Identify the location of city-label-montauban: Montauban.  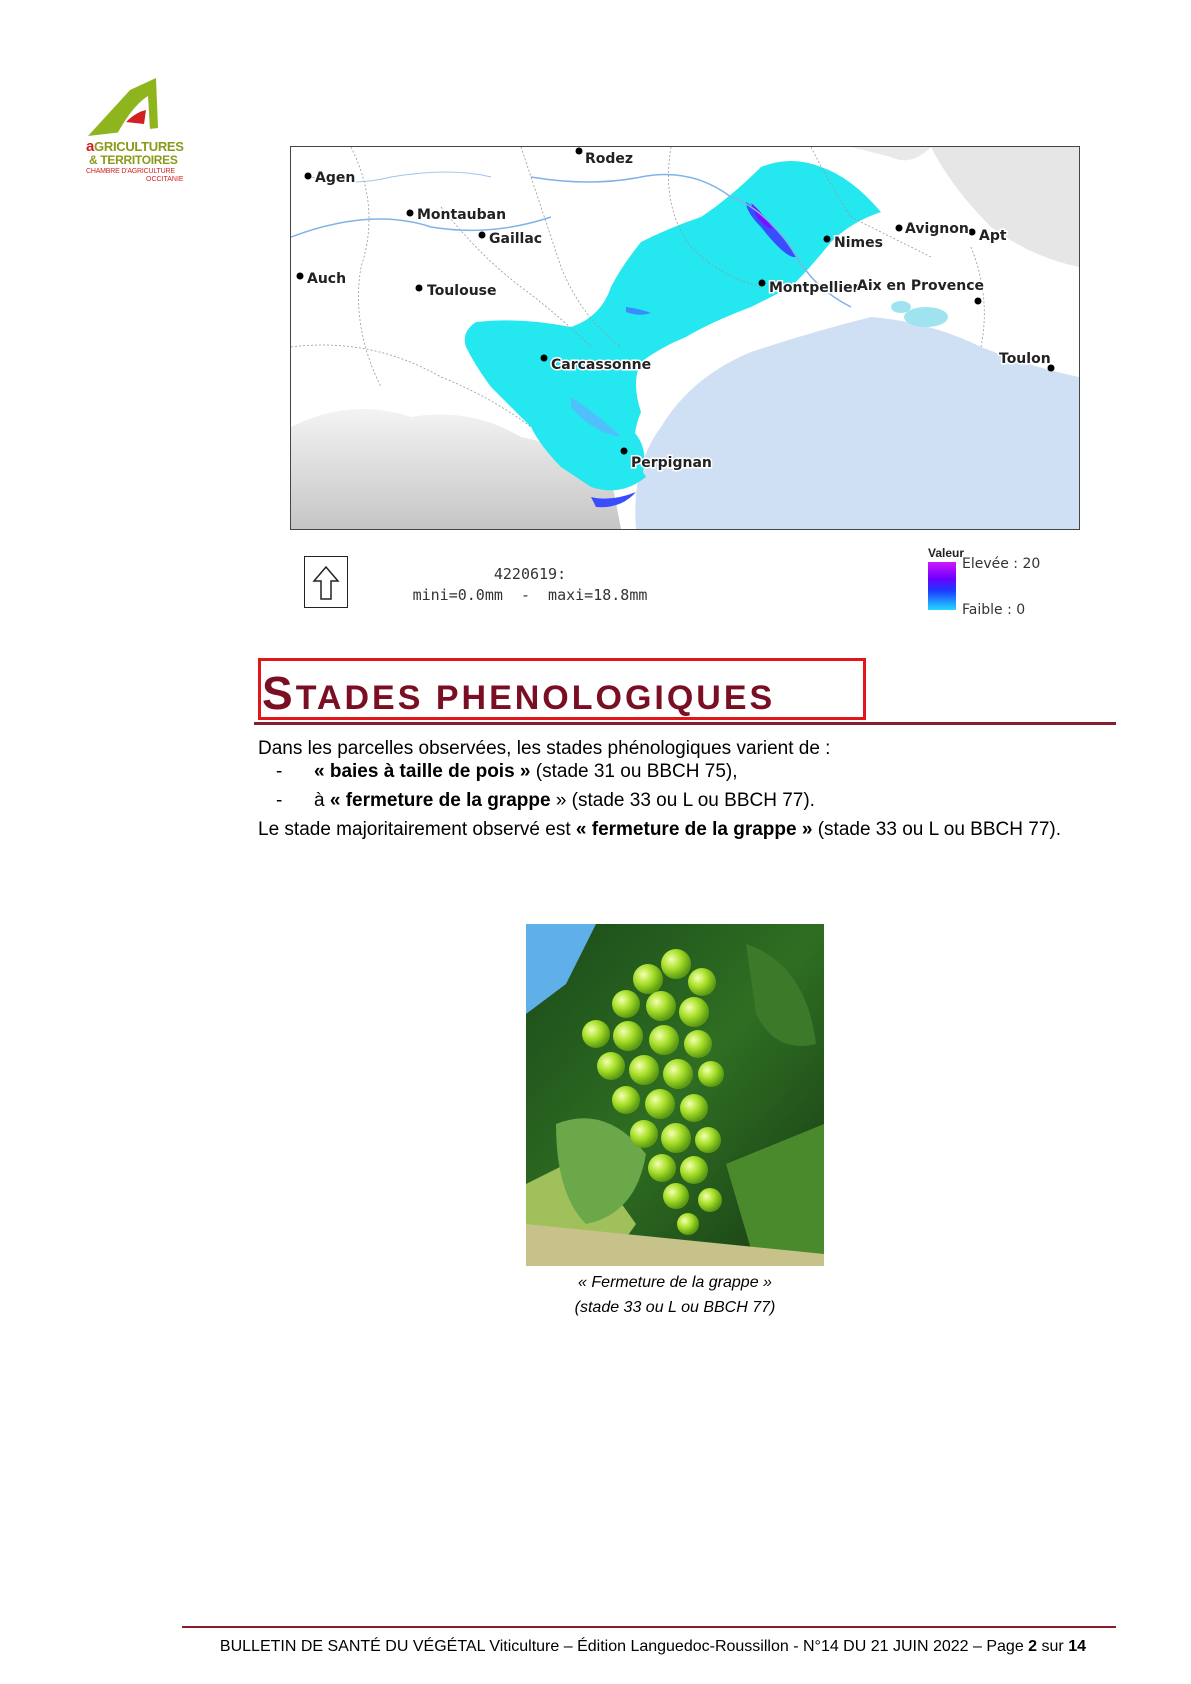
(461, 215).